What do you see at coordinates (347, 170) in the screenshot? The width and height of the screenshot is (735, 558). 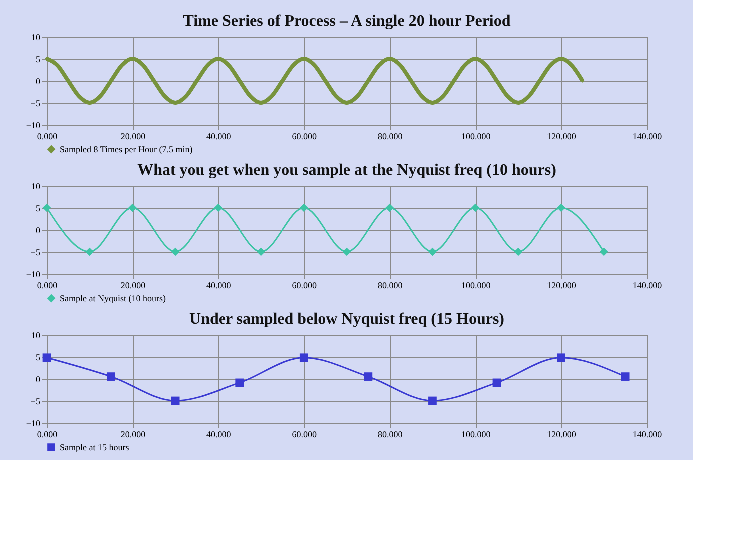 I see `chart-title: What you get when you sample at the Nyquist freq (10 hours)` at bounding box center [347, 170].